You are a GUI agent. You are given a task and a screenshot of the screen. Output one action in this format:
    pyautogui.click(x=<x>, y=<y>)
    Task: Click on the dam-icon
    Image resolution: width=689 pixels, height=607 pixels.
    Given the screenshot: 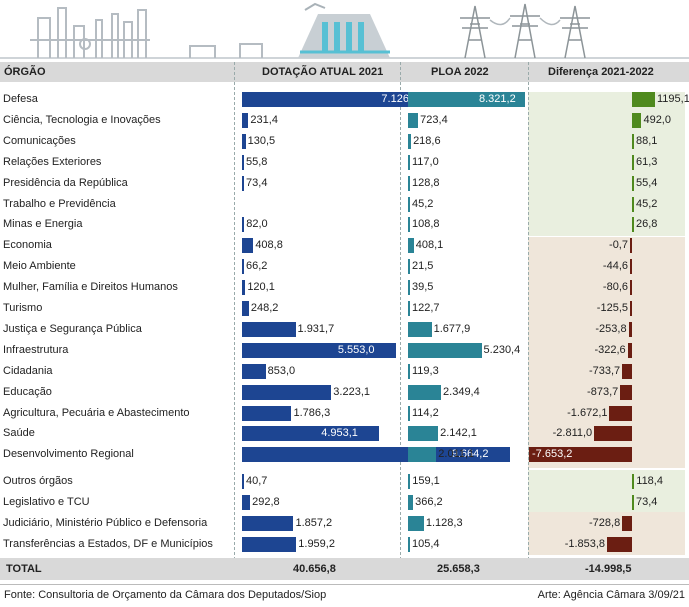 What is the action you would take?
    pyautogui.click(x=344, y=30)
    